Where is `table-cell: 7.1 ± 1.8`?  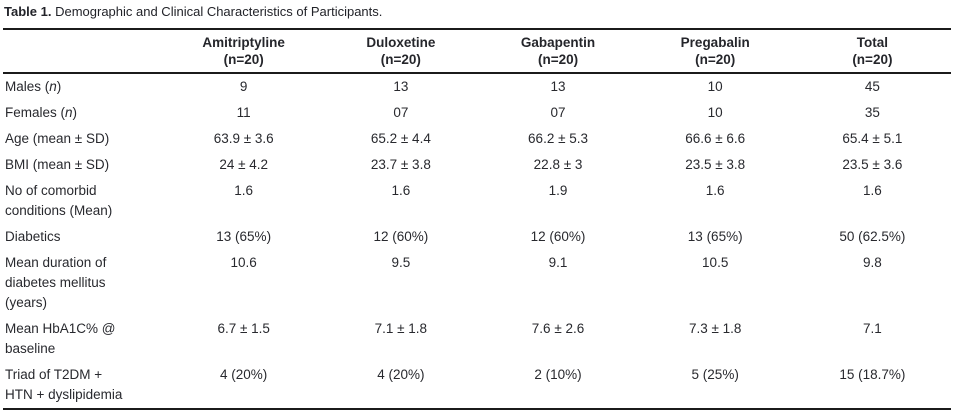 table-cell: 7.1 ± 1.8 is located at coordinates (401, 328).